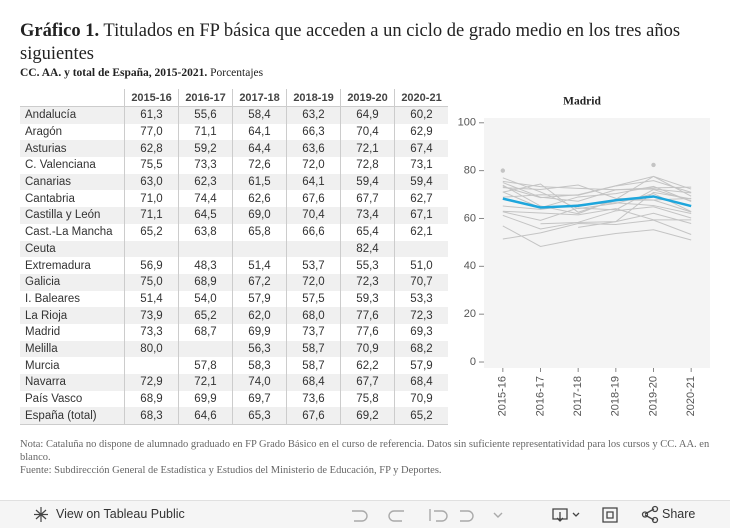  What do you see at coordinates (259, 165) in the screenshot?
I see `table-cell: 72,6` at bounding box center [259, 165].